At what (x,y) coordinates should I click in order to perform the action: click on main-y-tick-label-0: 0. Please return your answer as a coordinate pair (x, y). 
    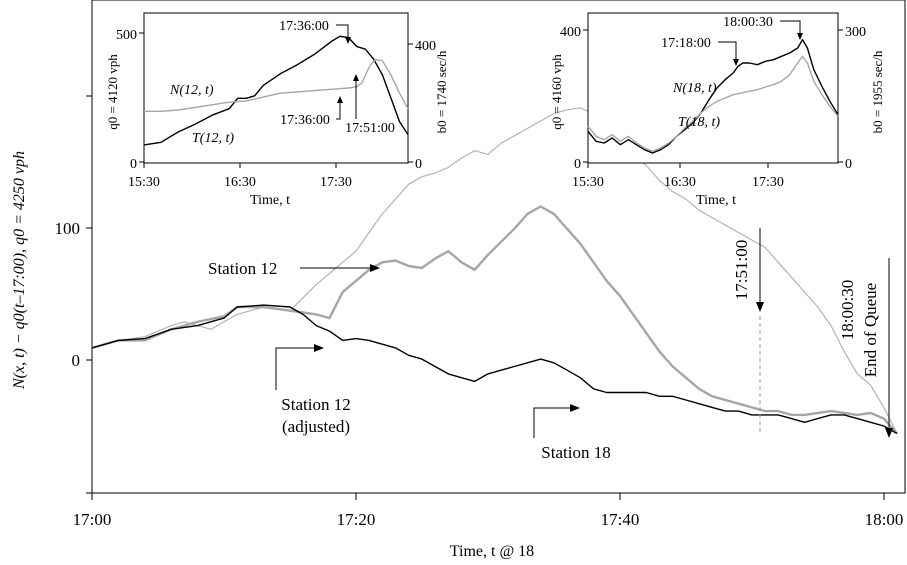
    Looking at the image, I should click on (76, 360).